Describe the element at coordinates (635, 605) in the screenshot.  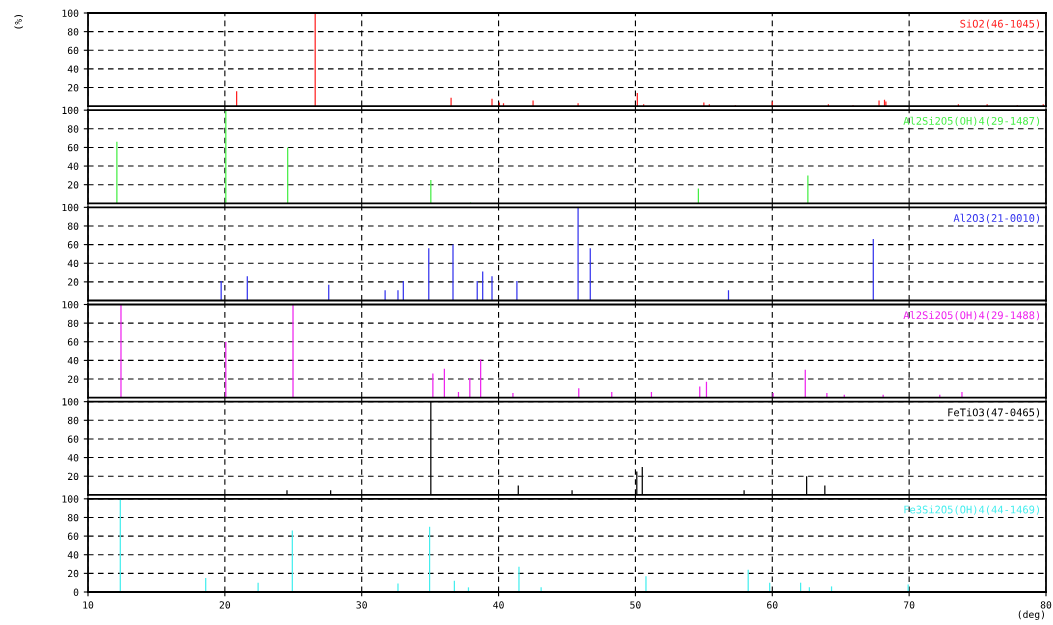
I see `x-tick-label: 50` at that location.